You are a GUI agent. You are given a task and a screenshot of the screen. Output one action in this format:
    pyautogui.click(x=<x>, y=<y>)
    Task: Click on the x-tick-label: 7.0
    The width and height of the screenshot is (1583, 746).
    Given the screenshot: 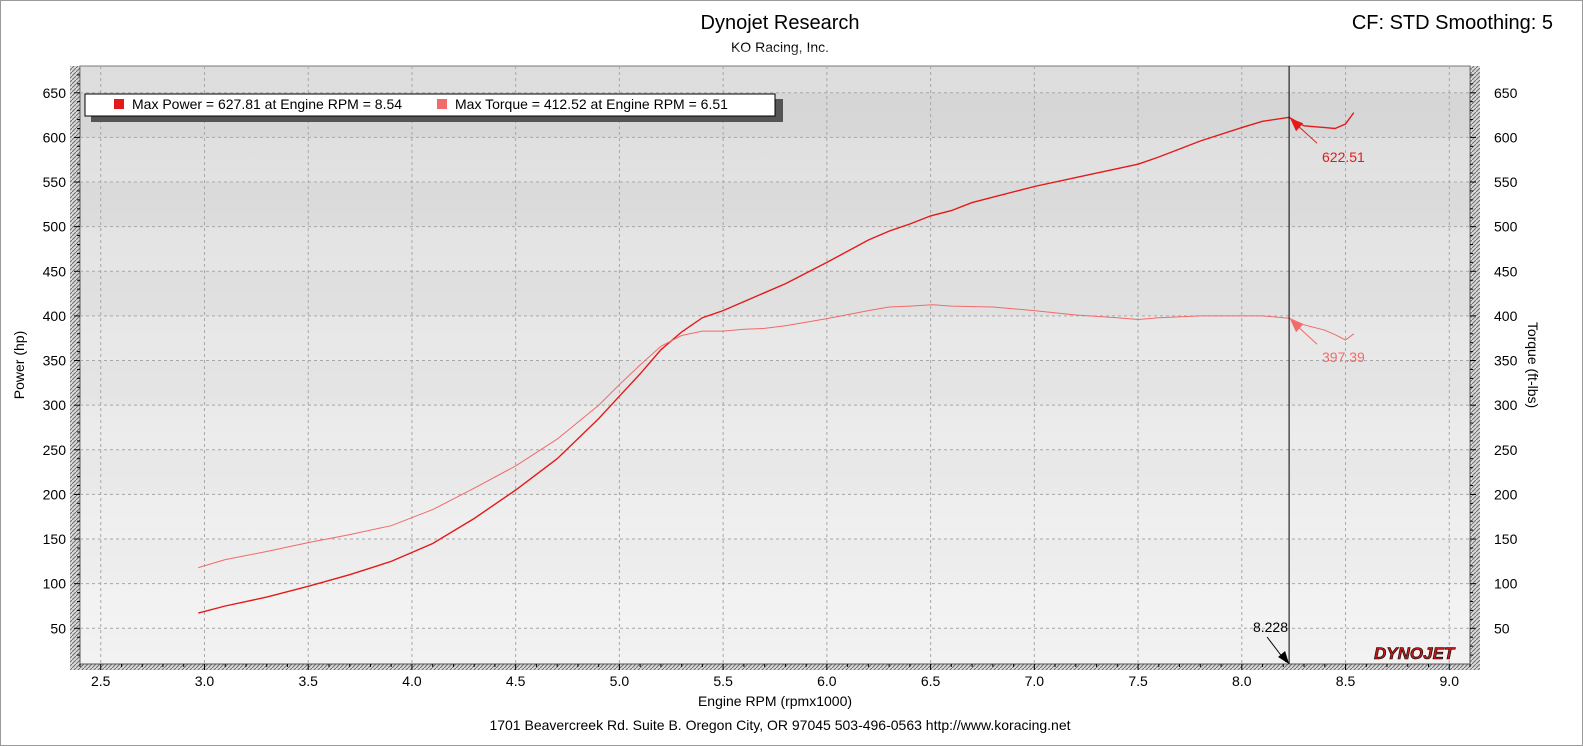 What is the action you would take?
    pyautogui.click(x=1035, y=681)
    